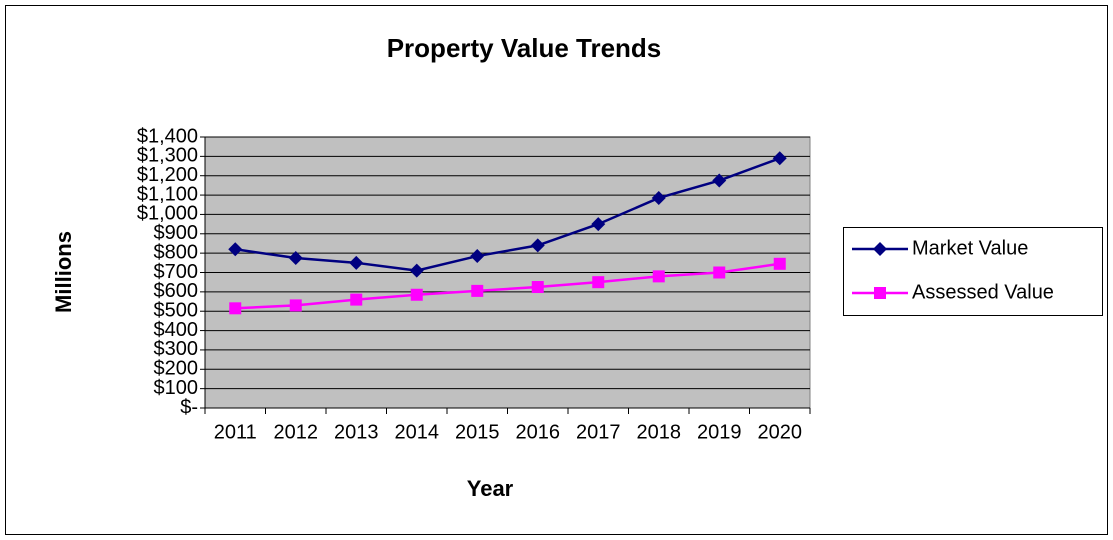 Image resolution: width=1113 pixels, height=540 pixels. What do you see at coordinates (356, 432) in the screenshot?
I see `x-tick-label: 2013` at bounding box center [356, 432].